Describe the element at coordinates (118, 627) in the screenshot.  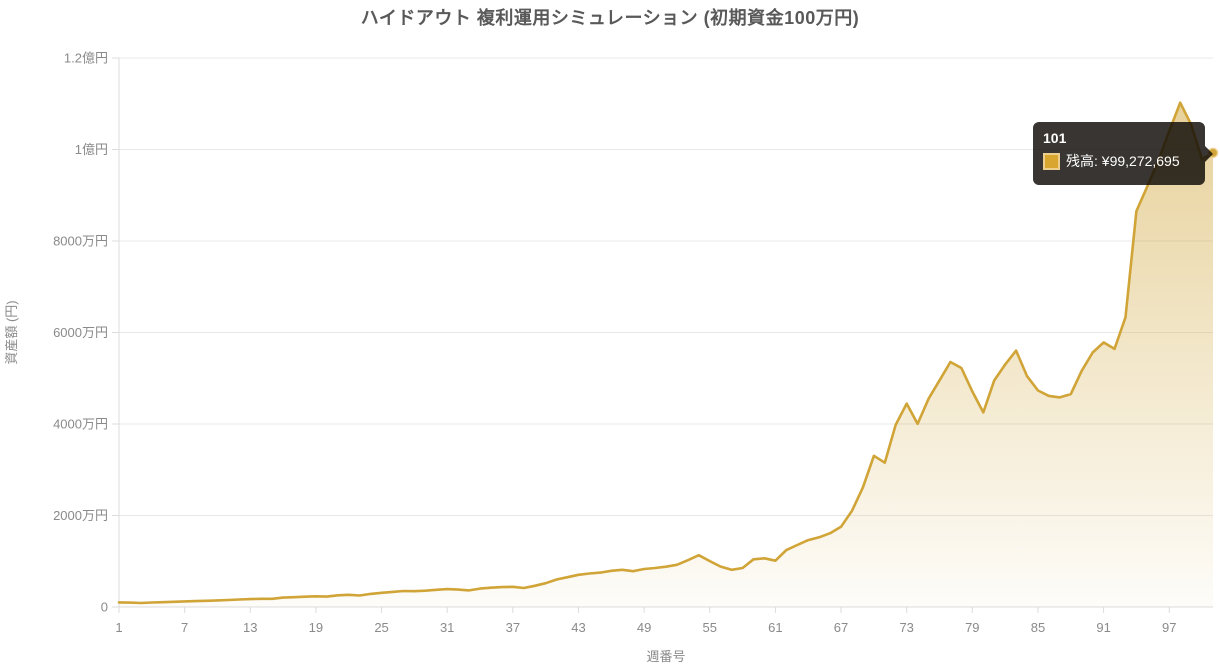
I see `x-tick-label: 1` at that location.